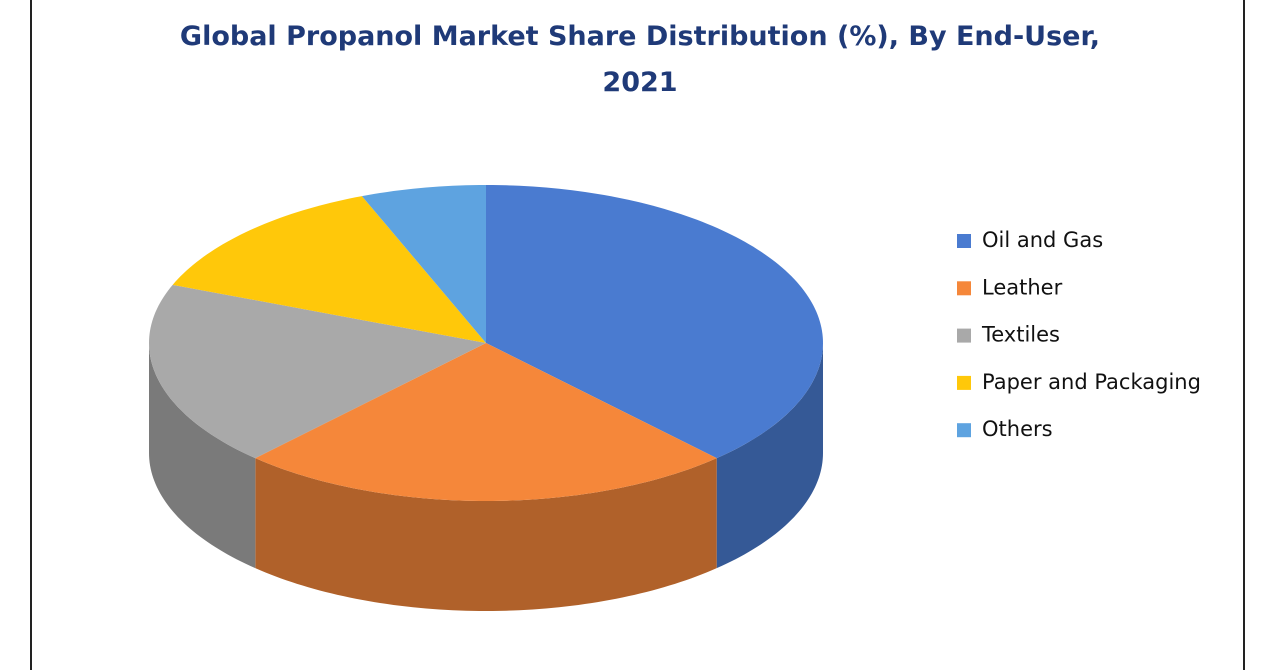 The width and height of the screenshot is (1280, 670). I want to click on legend-label: Textiles, so click(1020, 335).